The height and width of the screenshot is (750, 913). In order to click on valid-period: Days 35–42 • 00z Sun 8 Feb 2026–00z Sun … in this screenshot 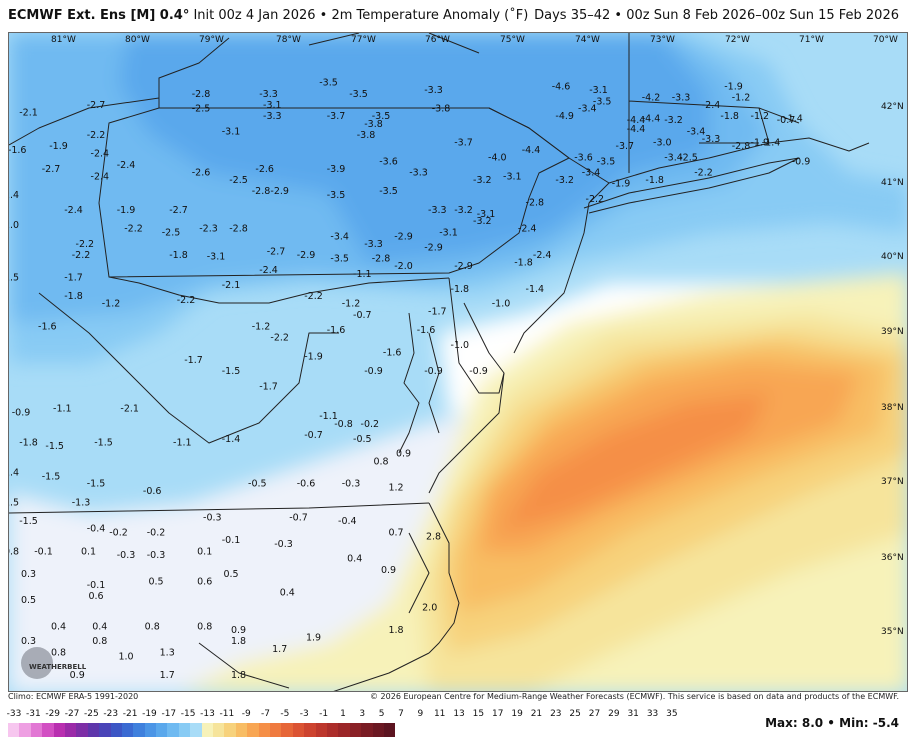, I will do `click(716, 15)`.